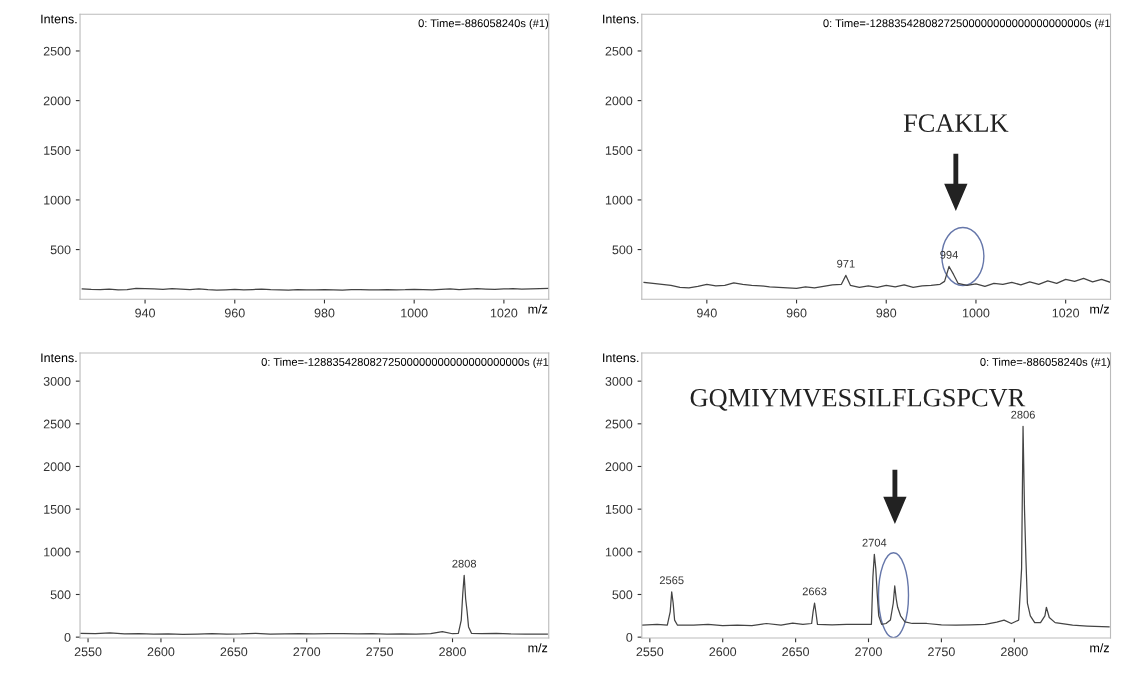 This screenshot has height=677, width=1124. I want to click on annotation: 2808, so click(464, 563).